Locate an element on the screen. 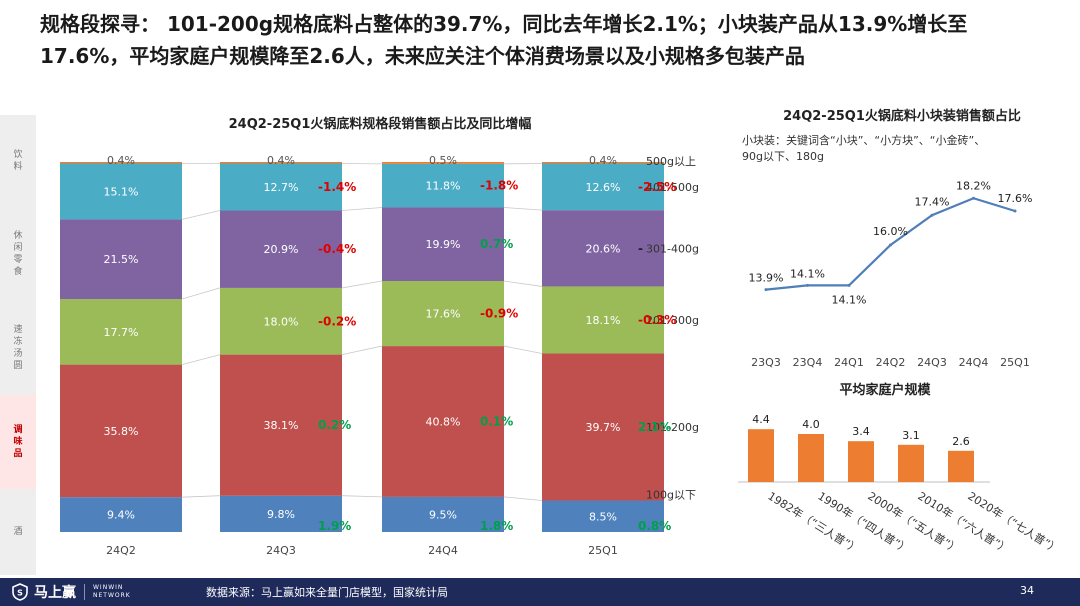 This screenshot has height=606, width=1080. segment-label: 38.1% is located at coordinates (281, 425).